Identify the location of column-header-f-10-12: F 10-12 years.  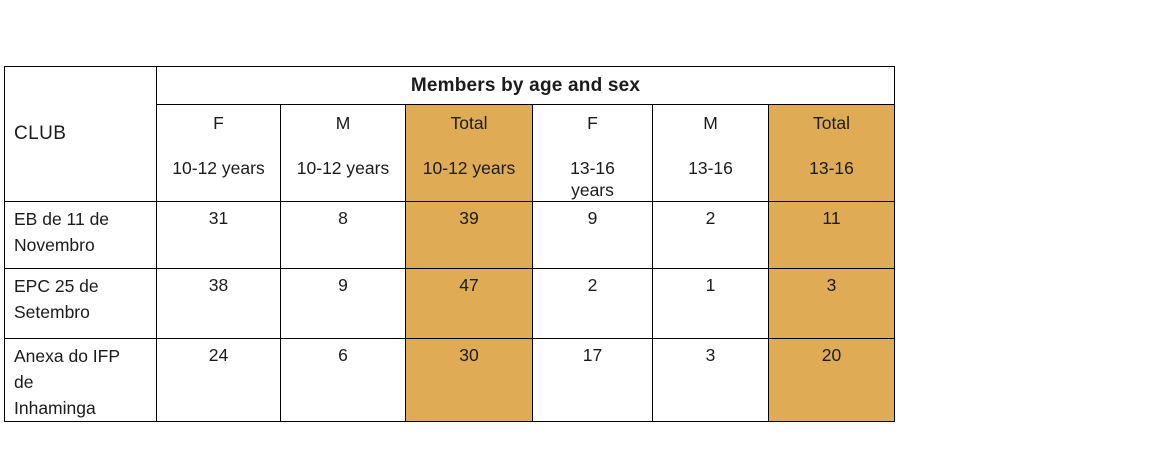
(218, 153).